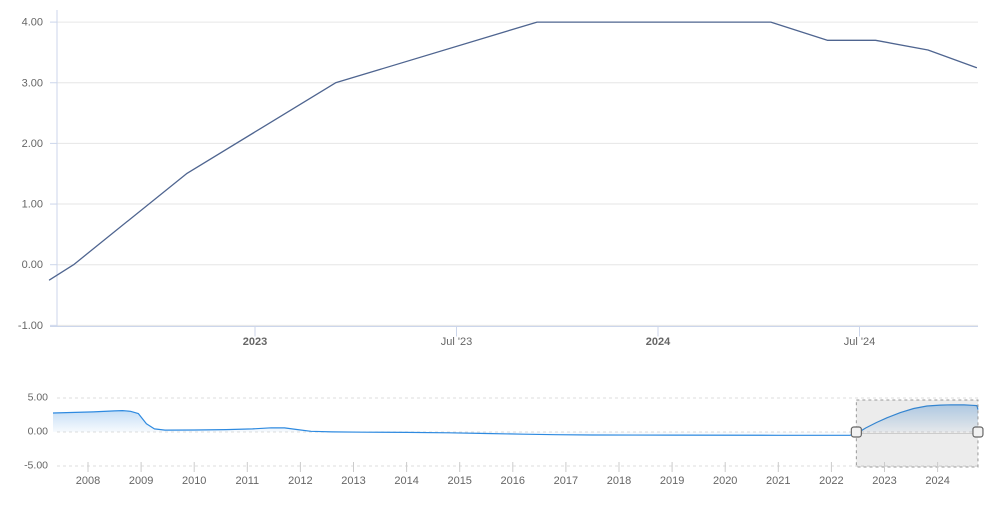  I want to click on nav-x-axis-label: 2022, so click(831, 481).